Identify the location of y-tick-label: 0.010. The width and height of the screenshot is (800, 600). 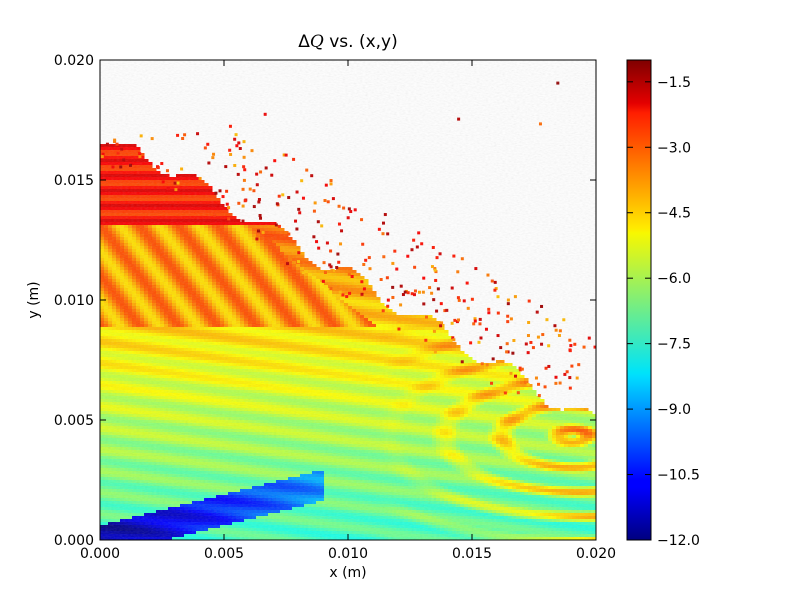
(74, 301).